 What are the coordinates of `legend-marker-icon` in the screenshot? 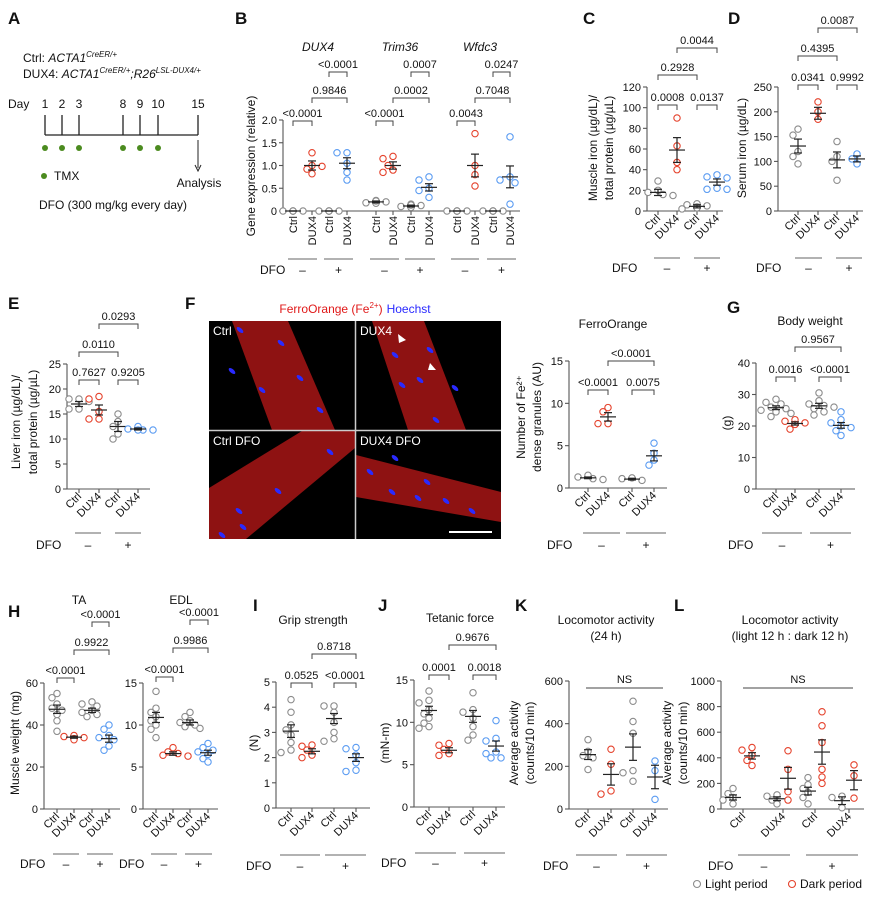 It's located at (792, 884).